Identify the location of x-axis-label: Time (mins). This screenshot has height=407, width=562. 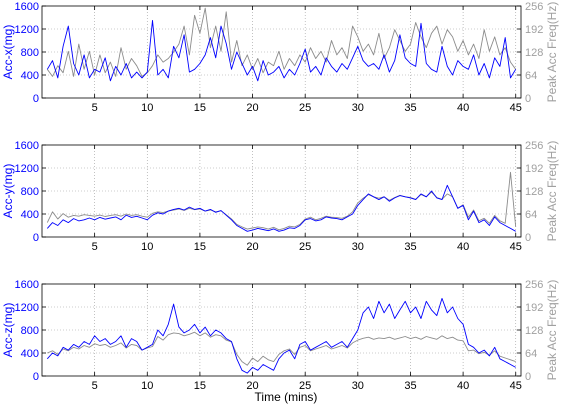
(286, 397).